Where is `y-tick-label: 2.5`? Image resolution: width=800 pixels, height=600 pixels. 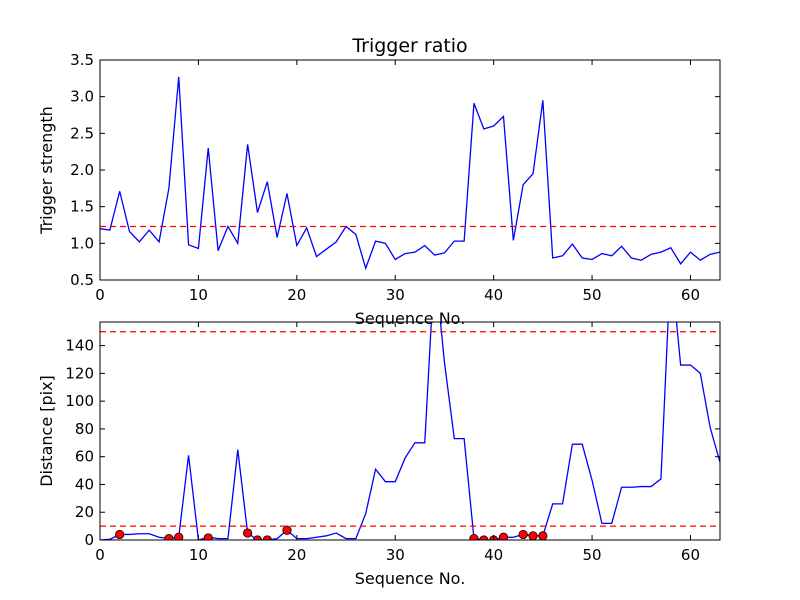 y-tick-label: 2.5 is located at coordinates (82, 133).